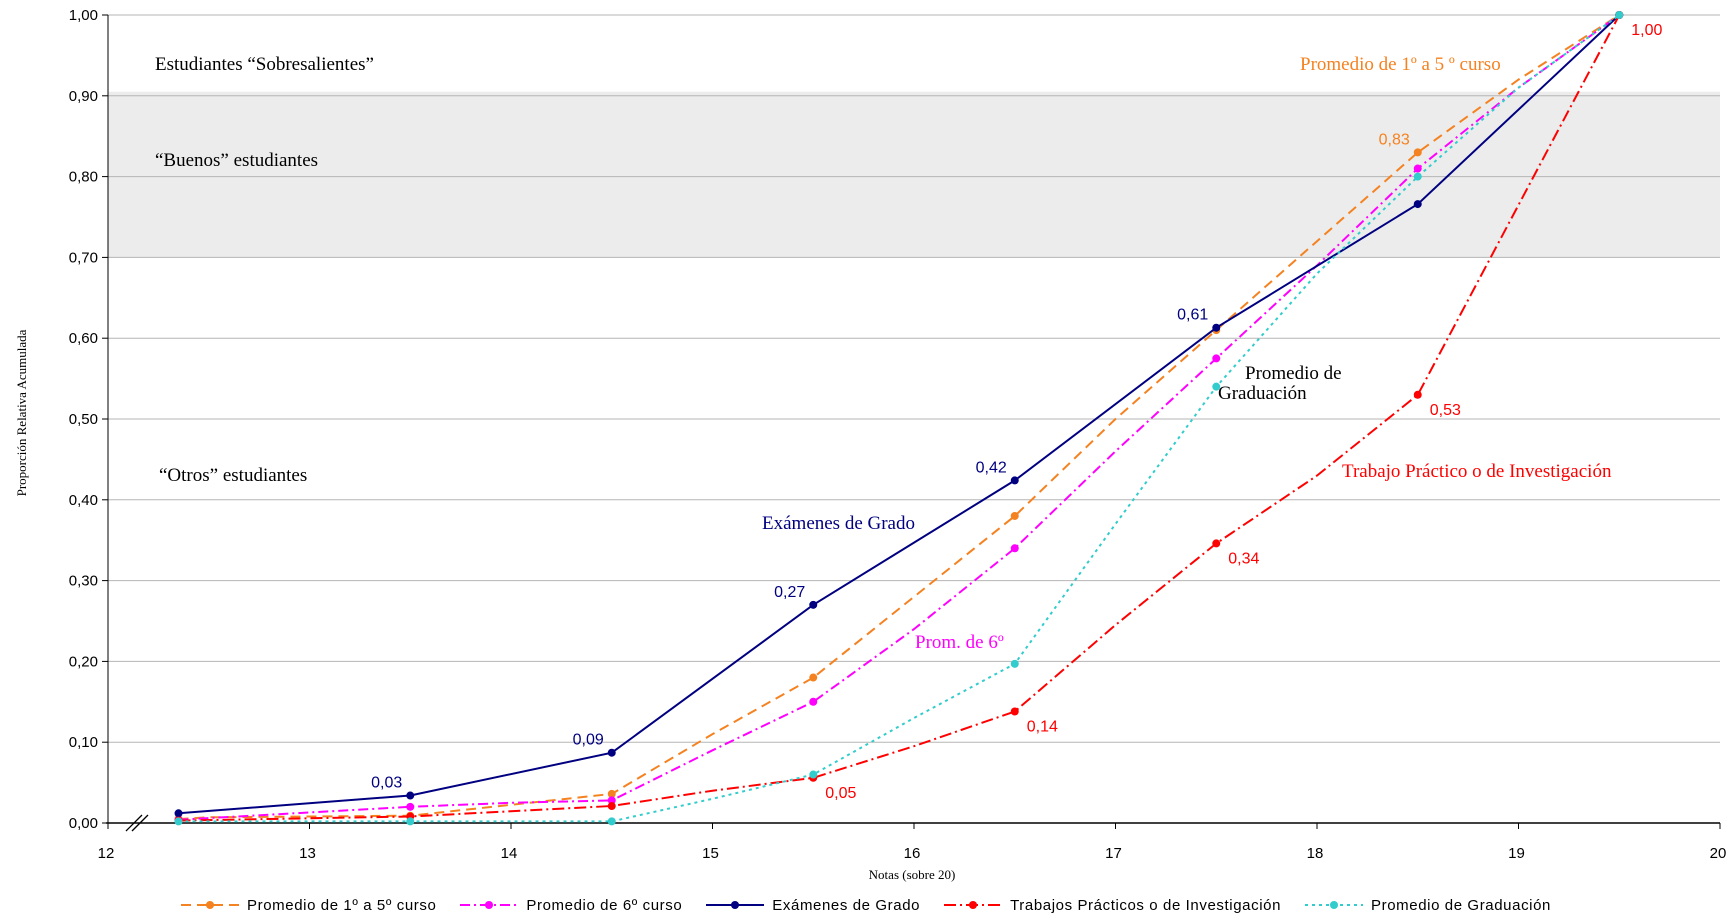  I want to click on y-tick-label: 0,40, so click(83, 500).